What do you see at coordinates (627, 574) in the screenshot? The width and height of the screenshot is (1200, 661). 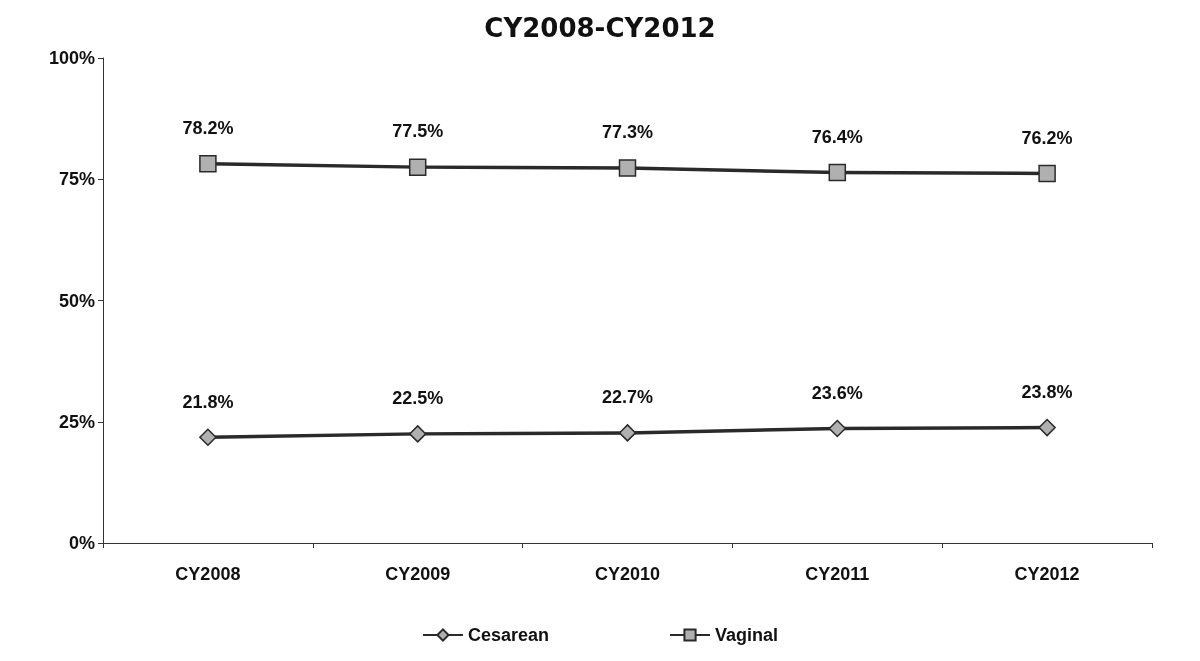 I see `x-tick-label: CY2010` at bounding box center [627, 574].